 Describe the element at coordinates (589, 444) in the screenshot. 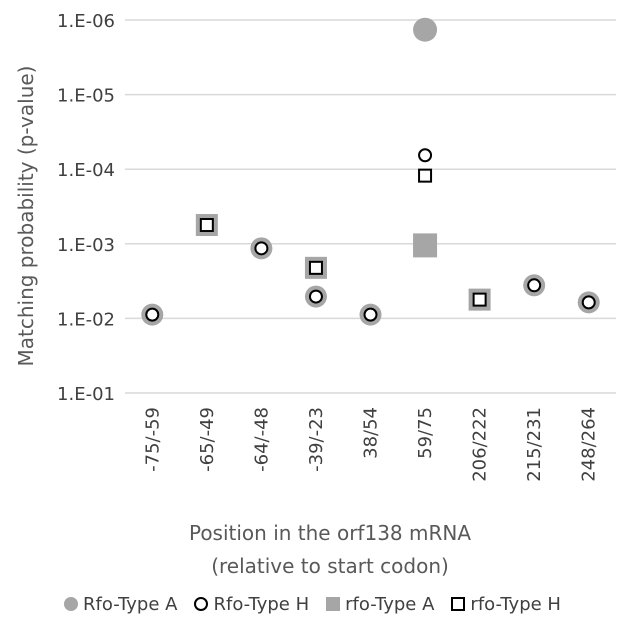

I see `x-tick-label: 248/264` at that location.